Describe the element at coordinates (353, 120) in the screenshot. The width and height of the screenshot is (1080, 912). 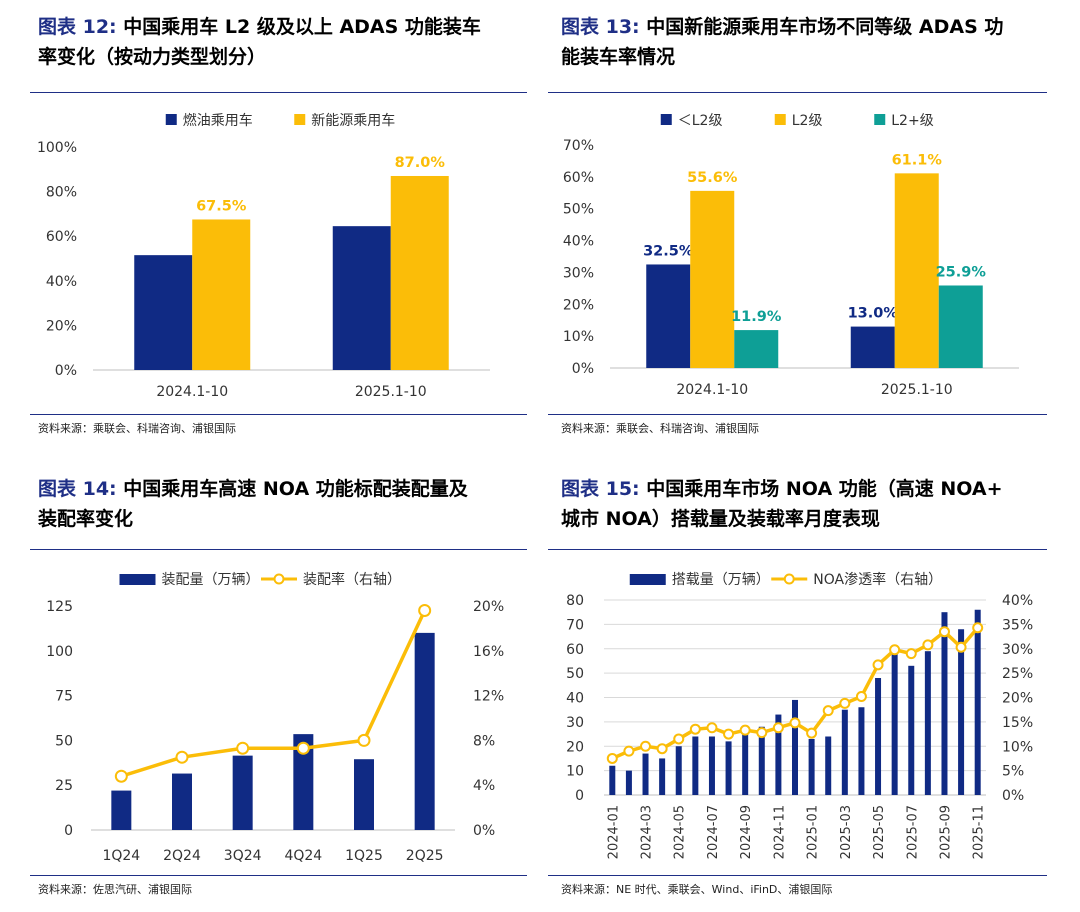
I see `c12-legend-label-1: 新能源乘用车` at that location.